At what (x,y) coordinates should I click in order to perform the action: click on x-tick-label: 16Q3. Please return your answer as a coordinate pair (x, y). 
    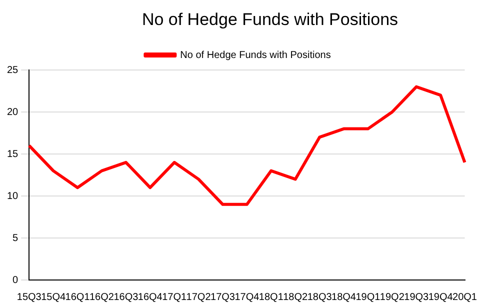
    Looking at the image, I should click on (126, 297).